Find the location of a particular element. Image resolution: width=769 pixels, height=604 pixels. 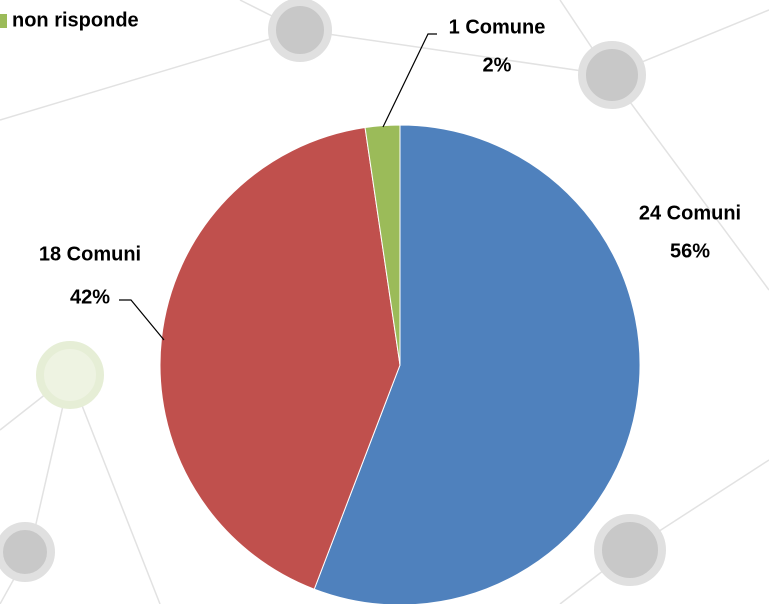

data-label-percent: 2% is located at coordinates (497, 65).